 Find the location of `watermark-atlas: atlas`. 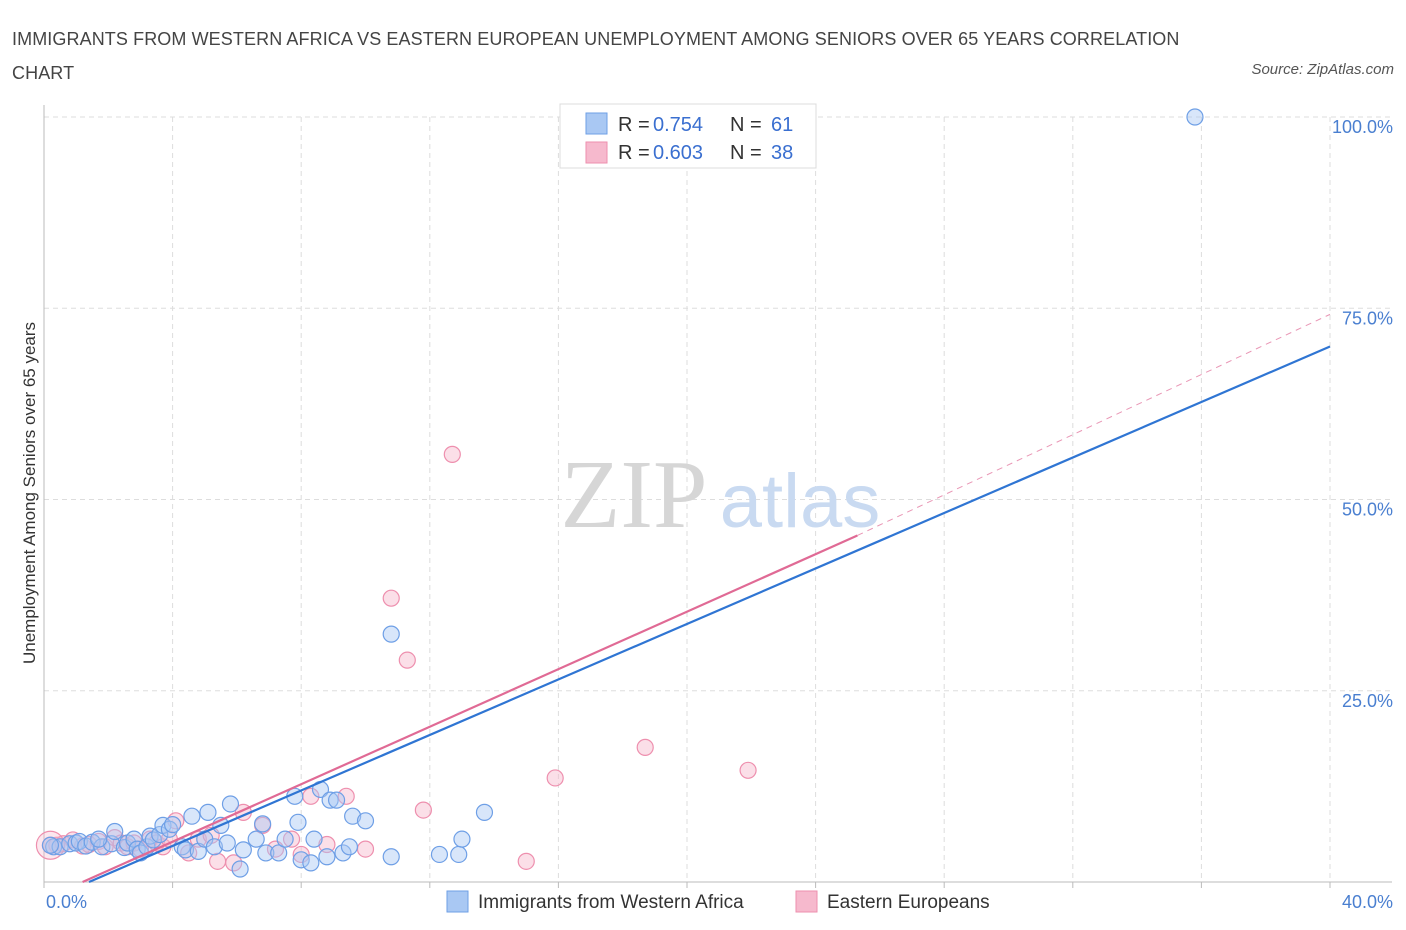

watermark-atlas: atlas is located at coordinates (800, 501).